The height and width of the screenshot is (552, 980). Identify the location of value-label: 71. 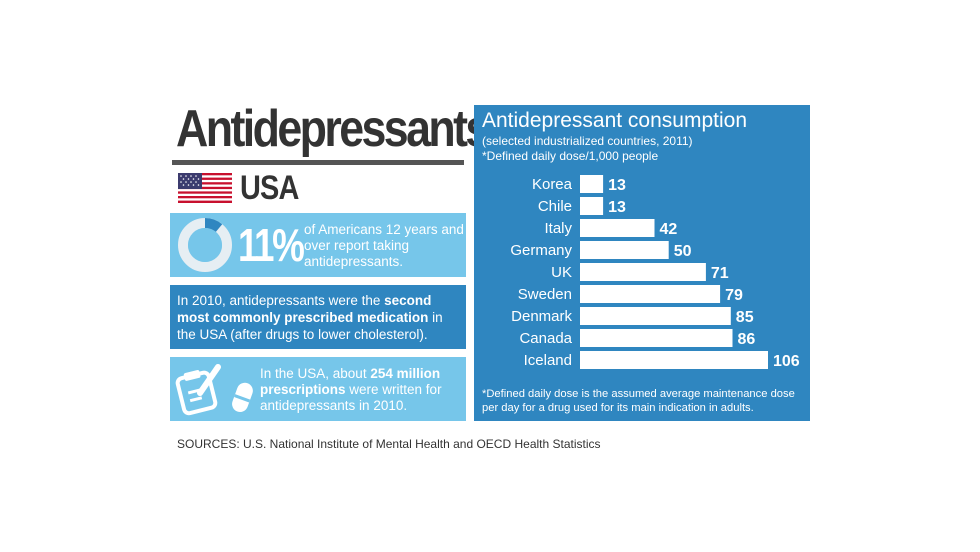
(720, 273).